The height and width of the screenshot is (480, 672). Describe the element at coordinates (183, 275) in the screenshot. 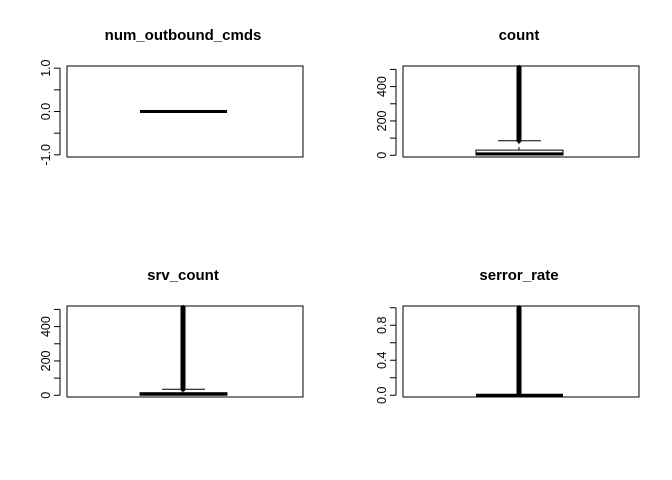

I see `panel-title: srv_count` at that location.